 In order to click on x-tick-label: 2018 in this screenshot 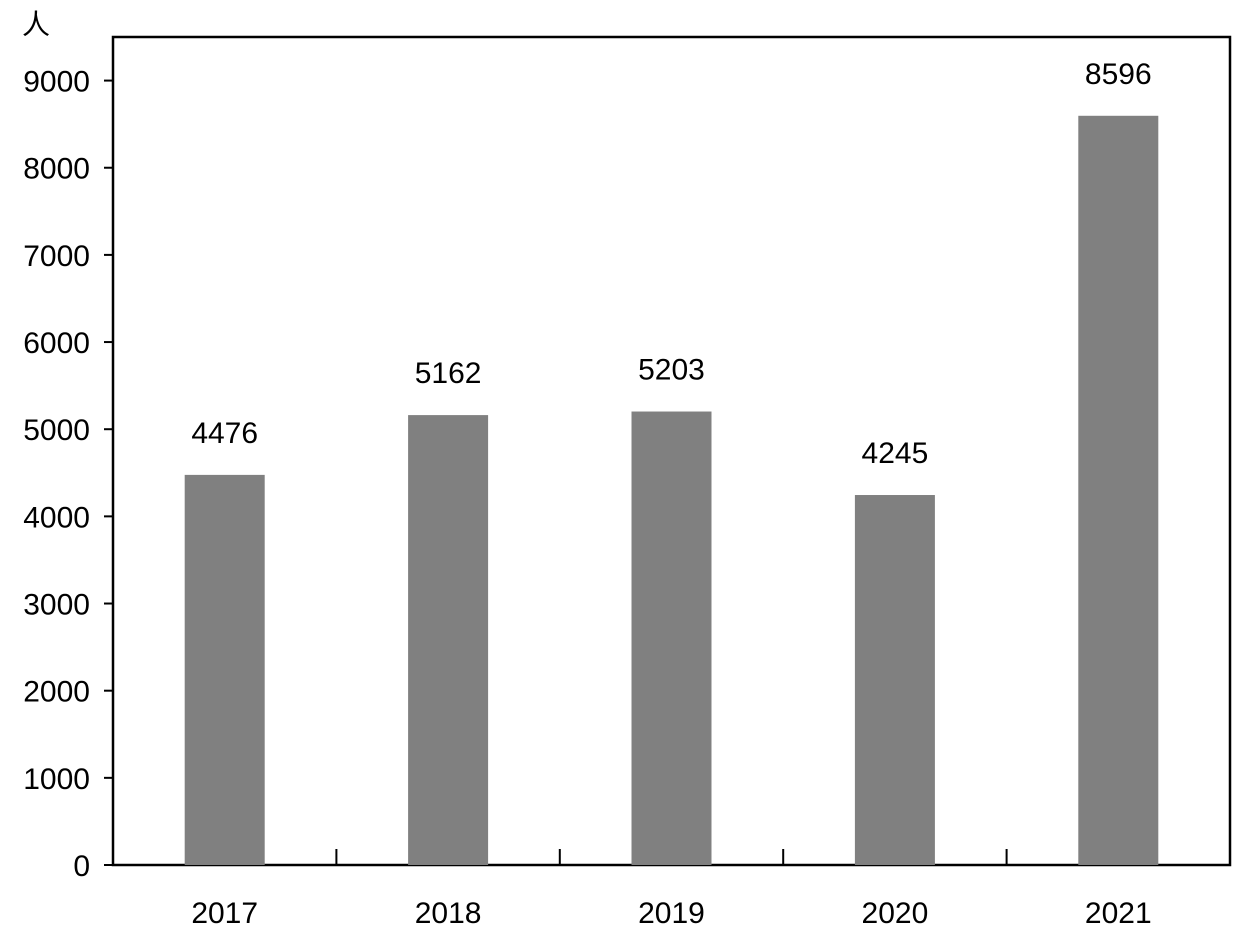, I will do `click(448, 913)`.